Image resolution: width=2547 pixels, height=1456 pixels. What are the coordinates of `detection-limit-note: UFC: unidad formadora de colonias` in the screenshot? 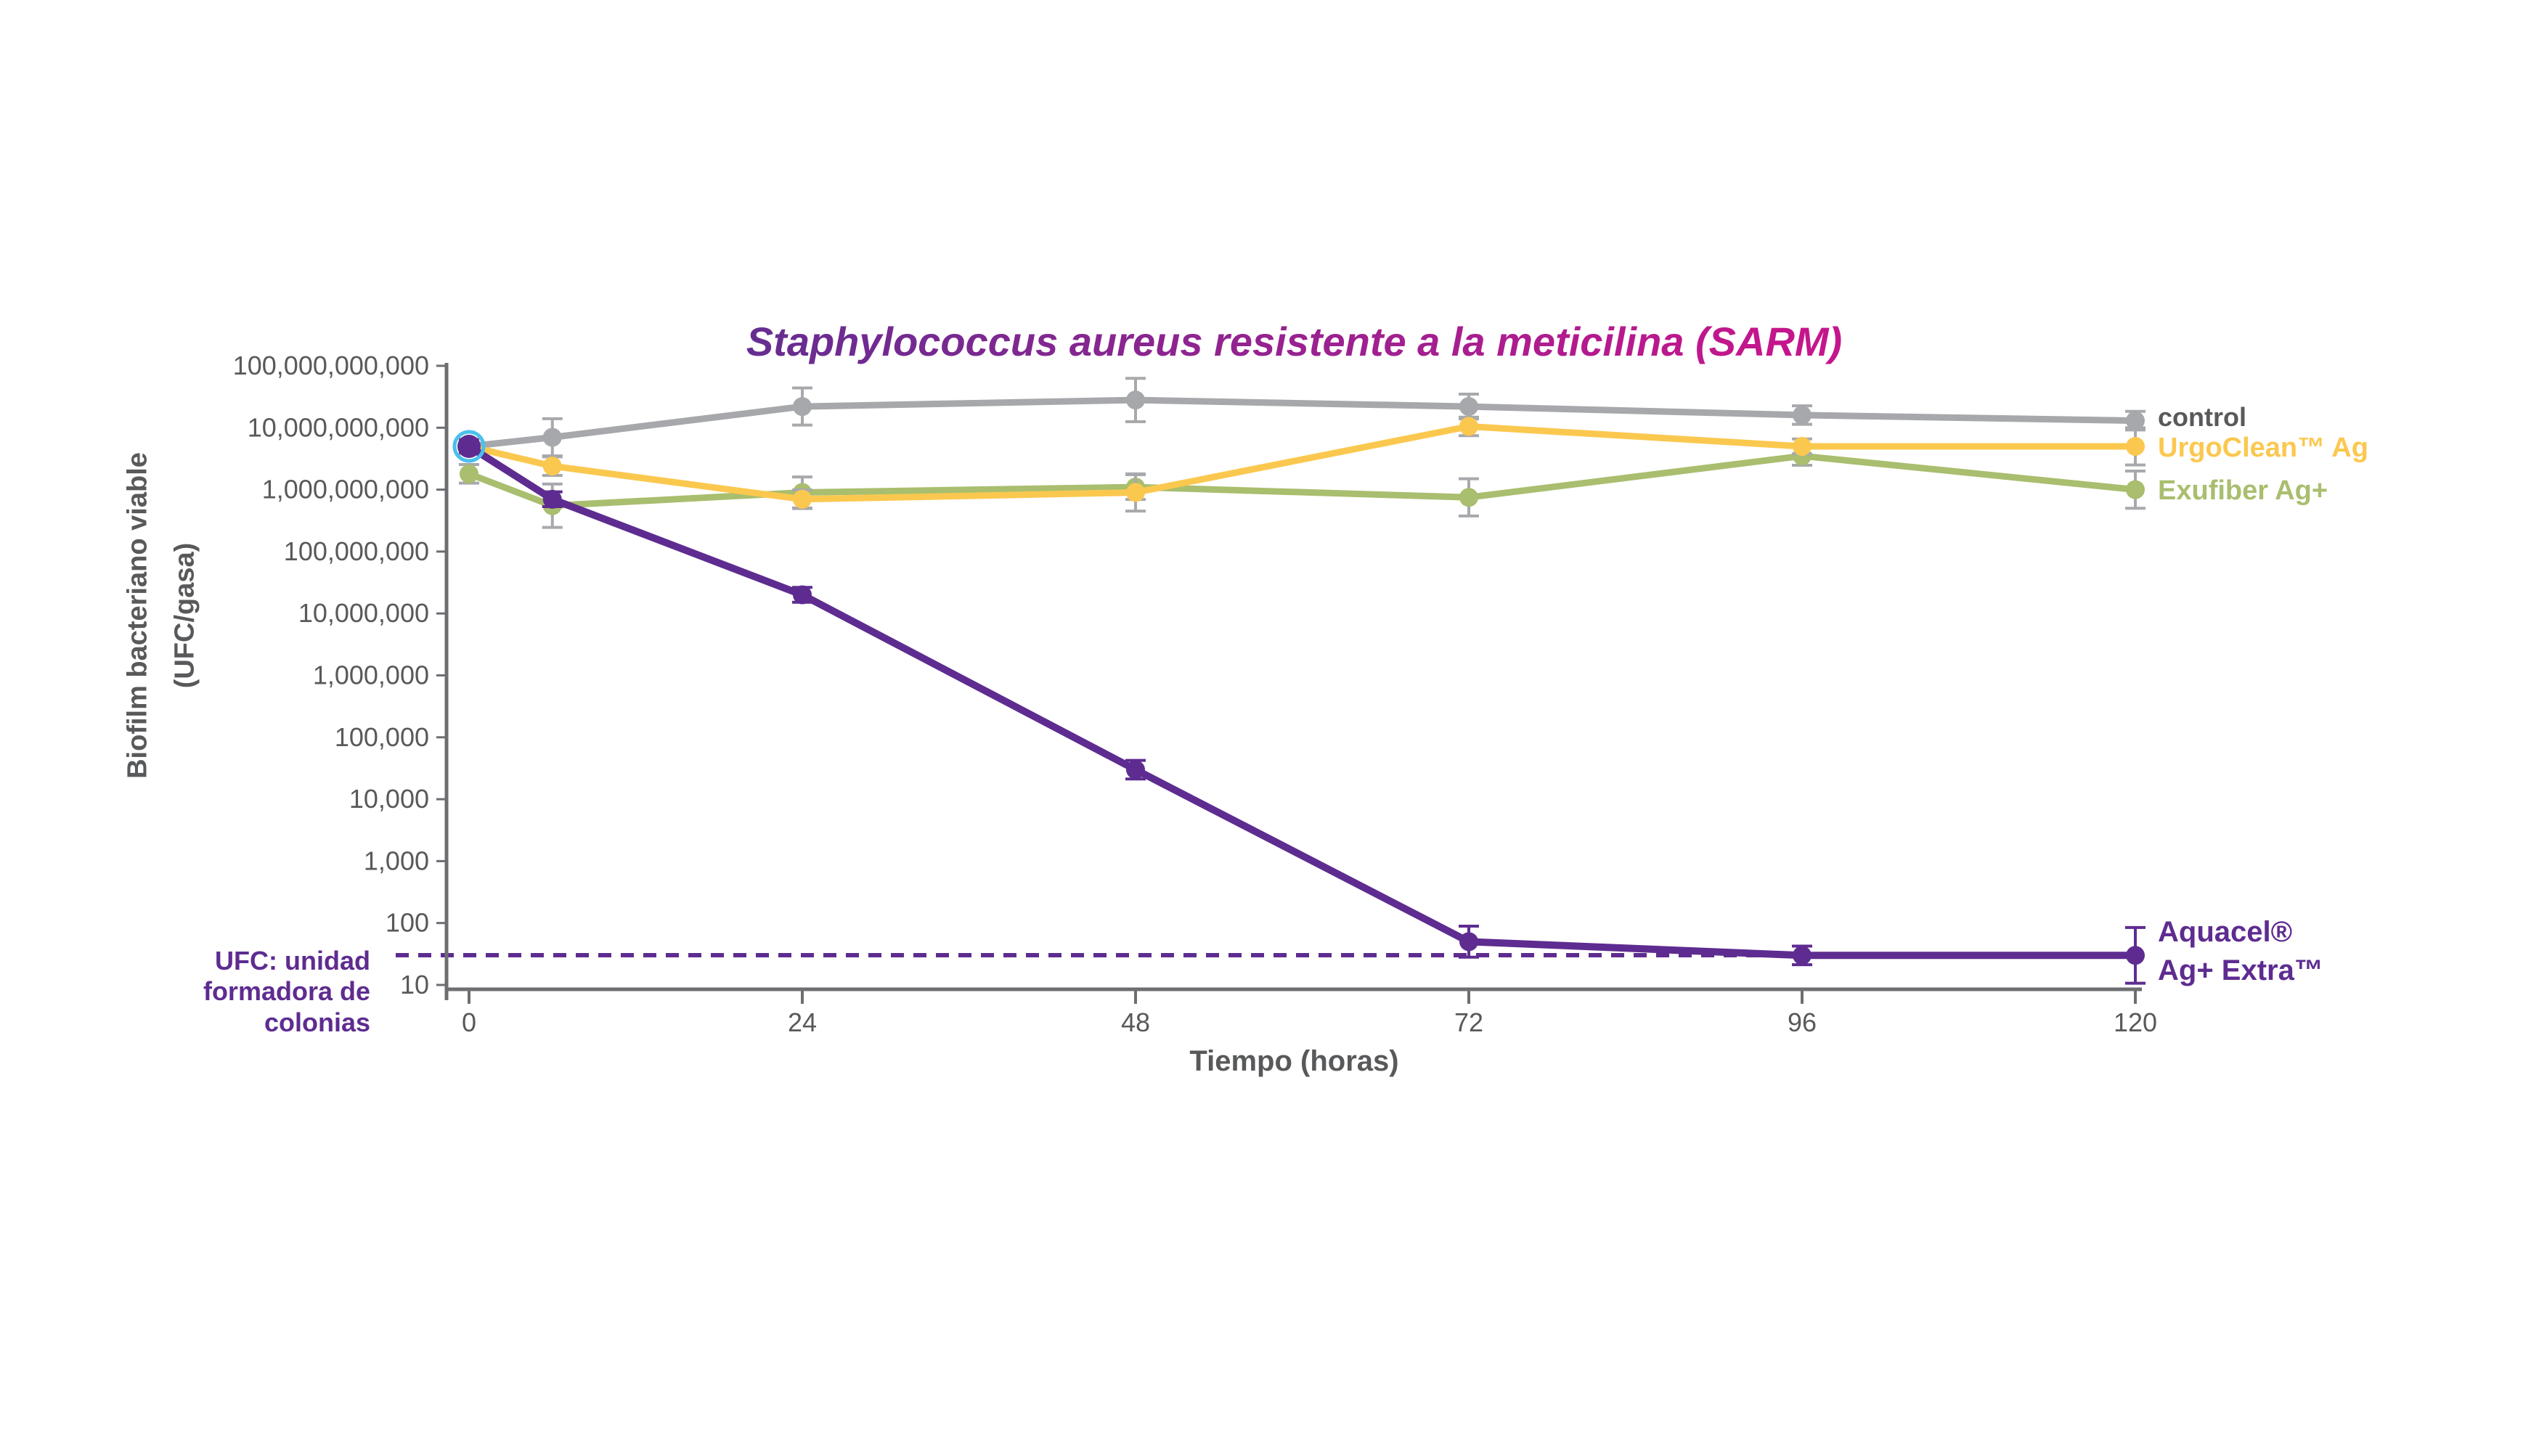 It's located at (236, 992).